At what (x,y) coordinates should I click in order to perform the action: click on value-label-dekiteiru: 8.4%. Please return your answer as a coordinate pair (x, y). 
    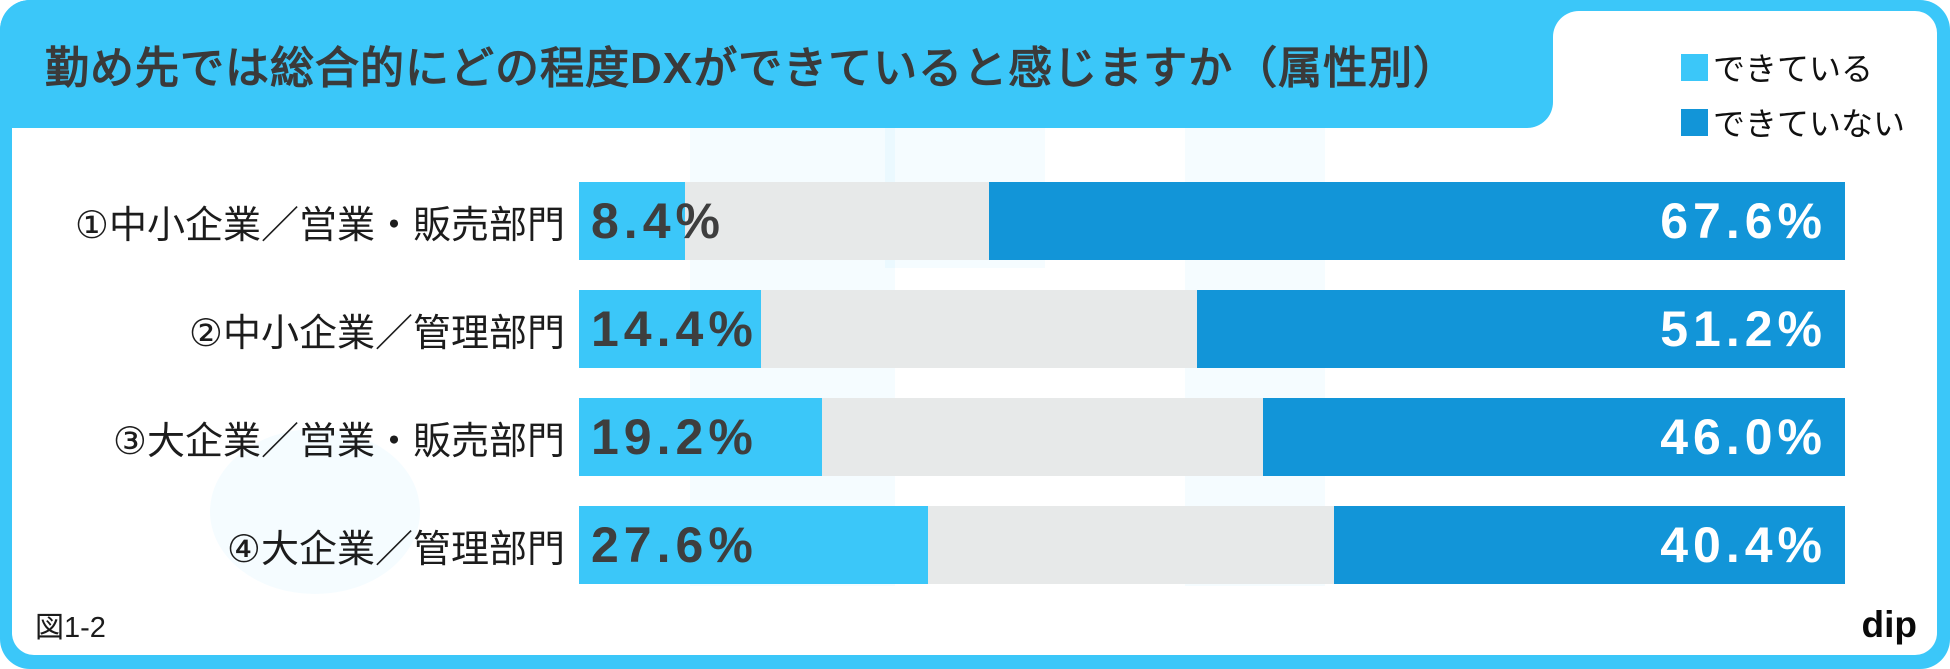
    Looking at the image, I should click on (658, 221).